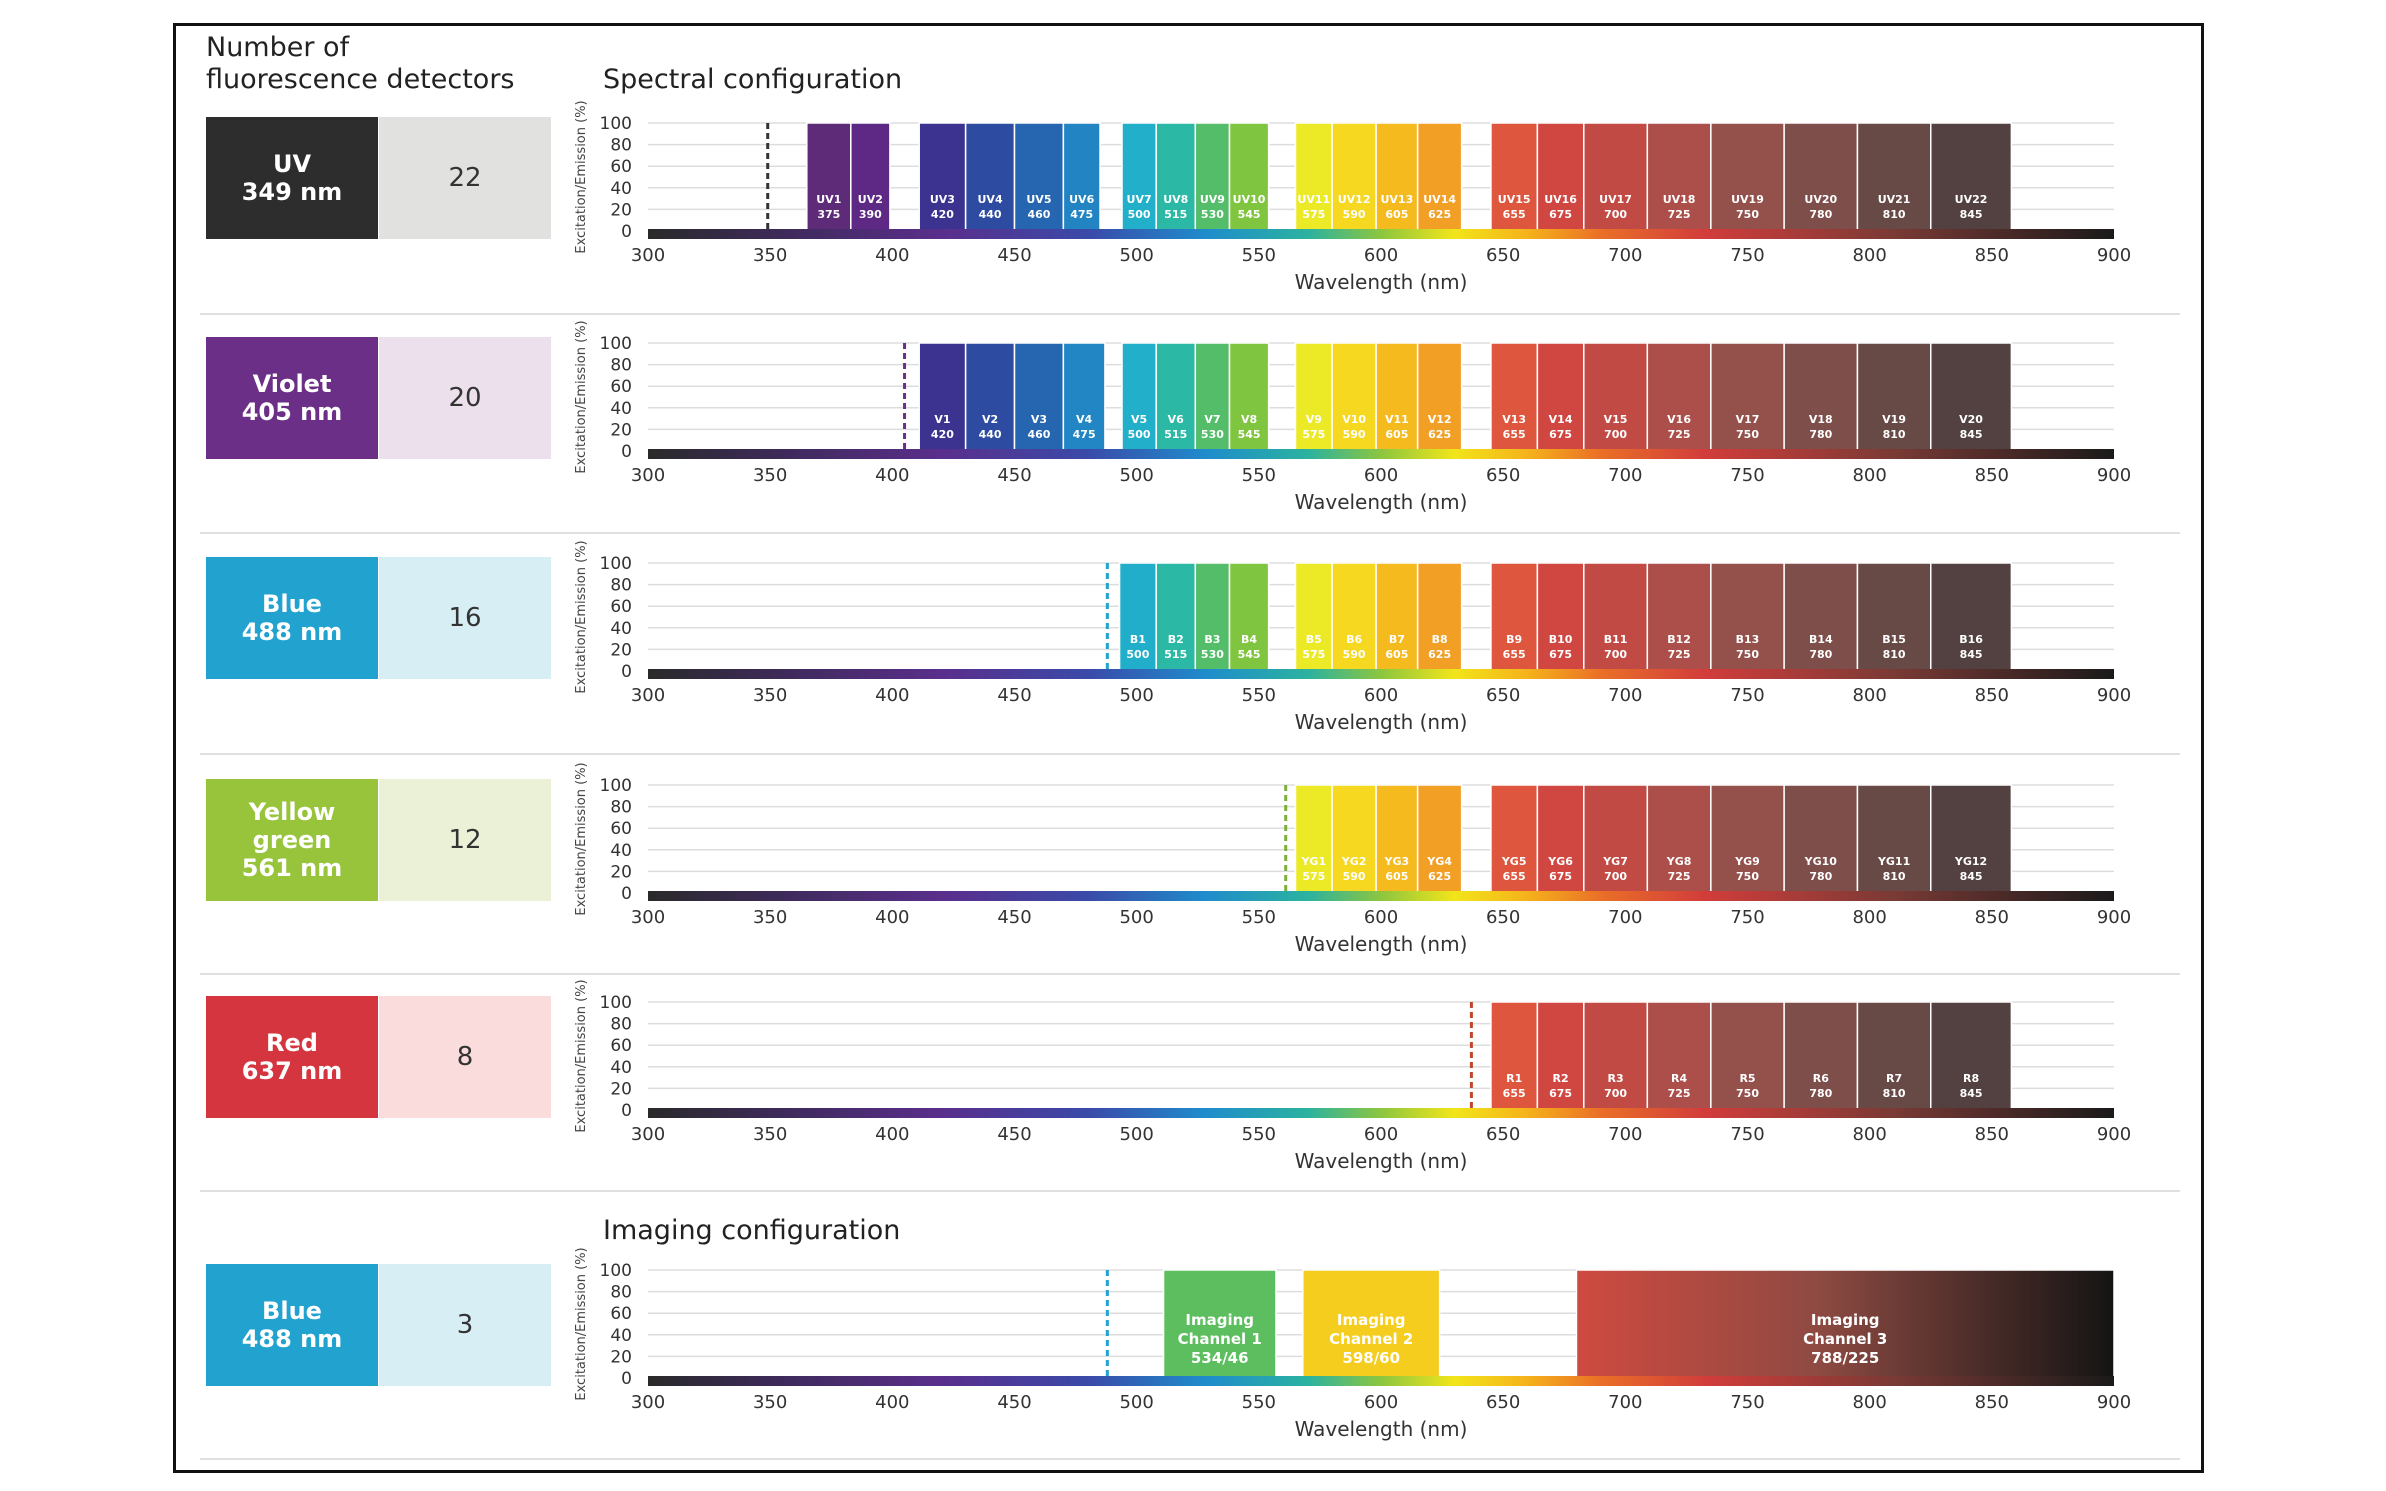 The height and width of the screenshot is (1491, 2386). What do you see at coordinates (1869, 255) in the screenshot?
I see `x-tick-label: 800` at bounding box center [1869, 255].